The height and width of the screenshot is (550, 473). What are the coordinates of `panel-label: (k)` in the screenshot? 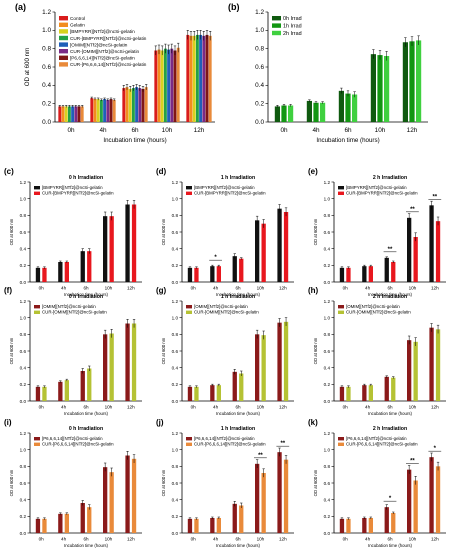 It's located at (313, 422).